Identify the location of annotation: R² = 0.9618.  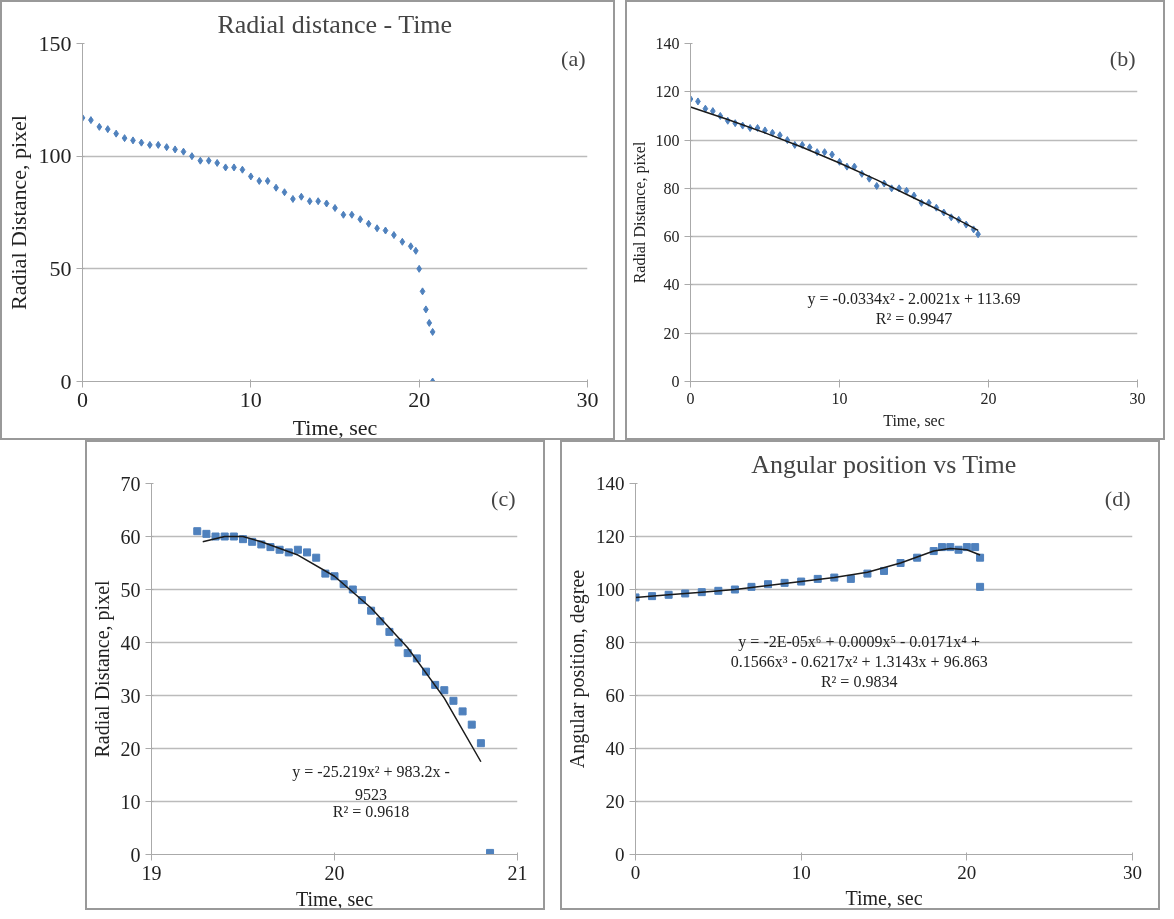
(371, 812).